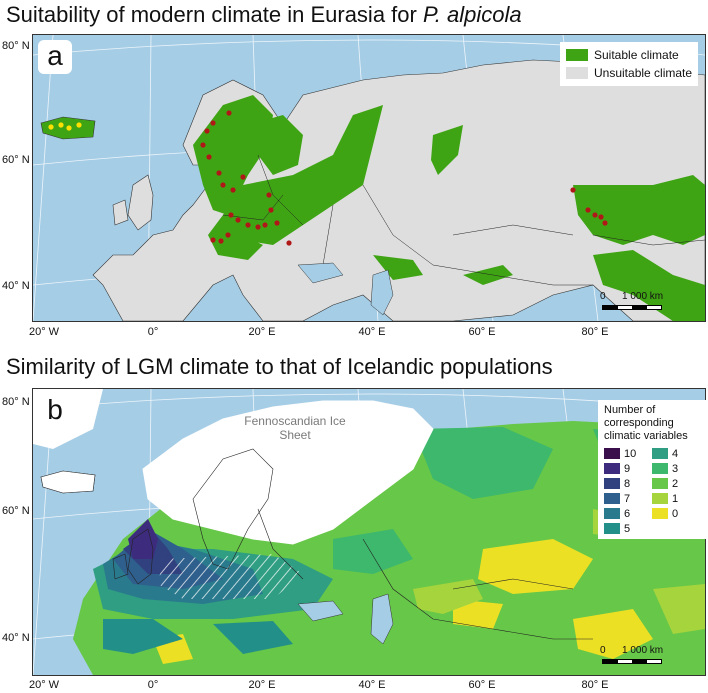  Describe the element at coordinates (262, 332) in the screenshot. I see `lon-label-a-2: 20° E` at that location.